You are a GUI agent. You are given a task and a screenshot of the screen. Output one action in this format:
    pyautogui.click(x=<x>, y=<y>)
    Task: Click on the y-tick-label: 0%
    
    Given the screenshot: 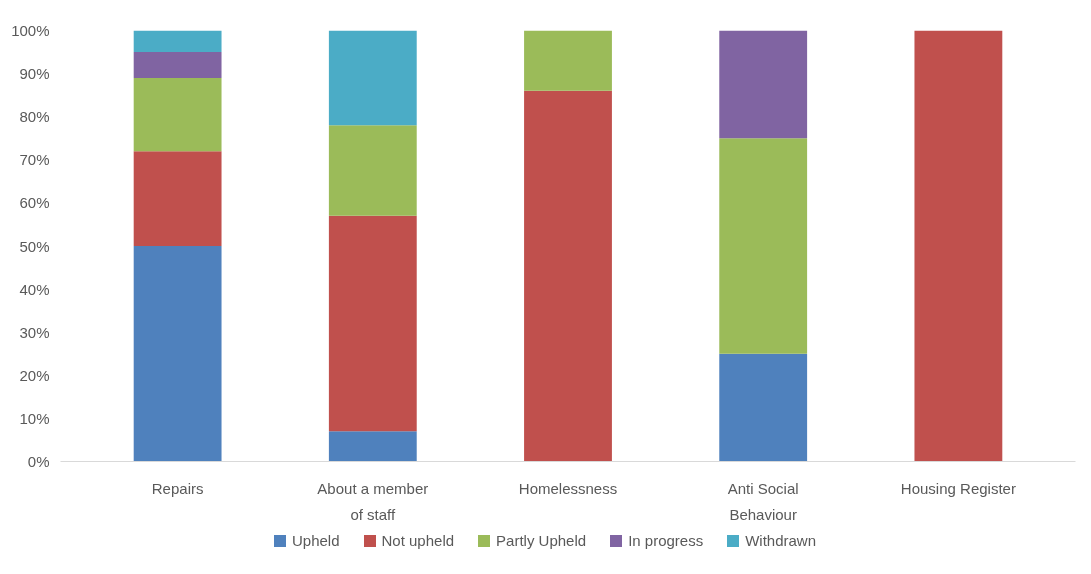 What is the action you would take?
    pyautogui.click(x=38, y=461)
    